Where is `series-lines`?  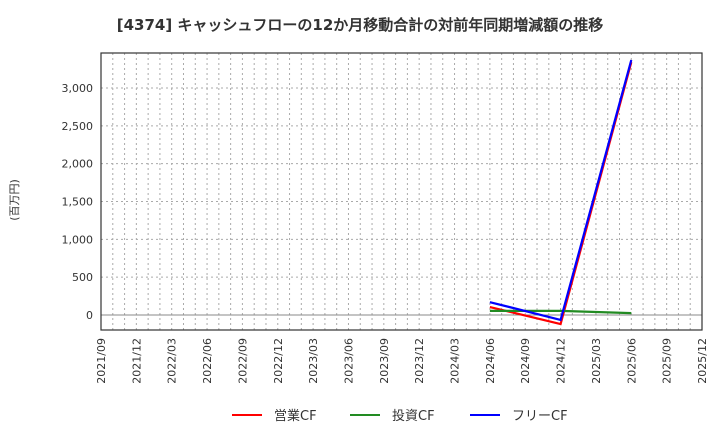
series-lines is located at coordinates (561, 192).